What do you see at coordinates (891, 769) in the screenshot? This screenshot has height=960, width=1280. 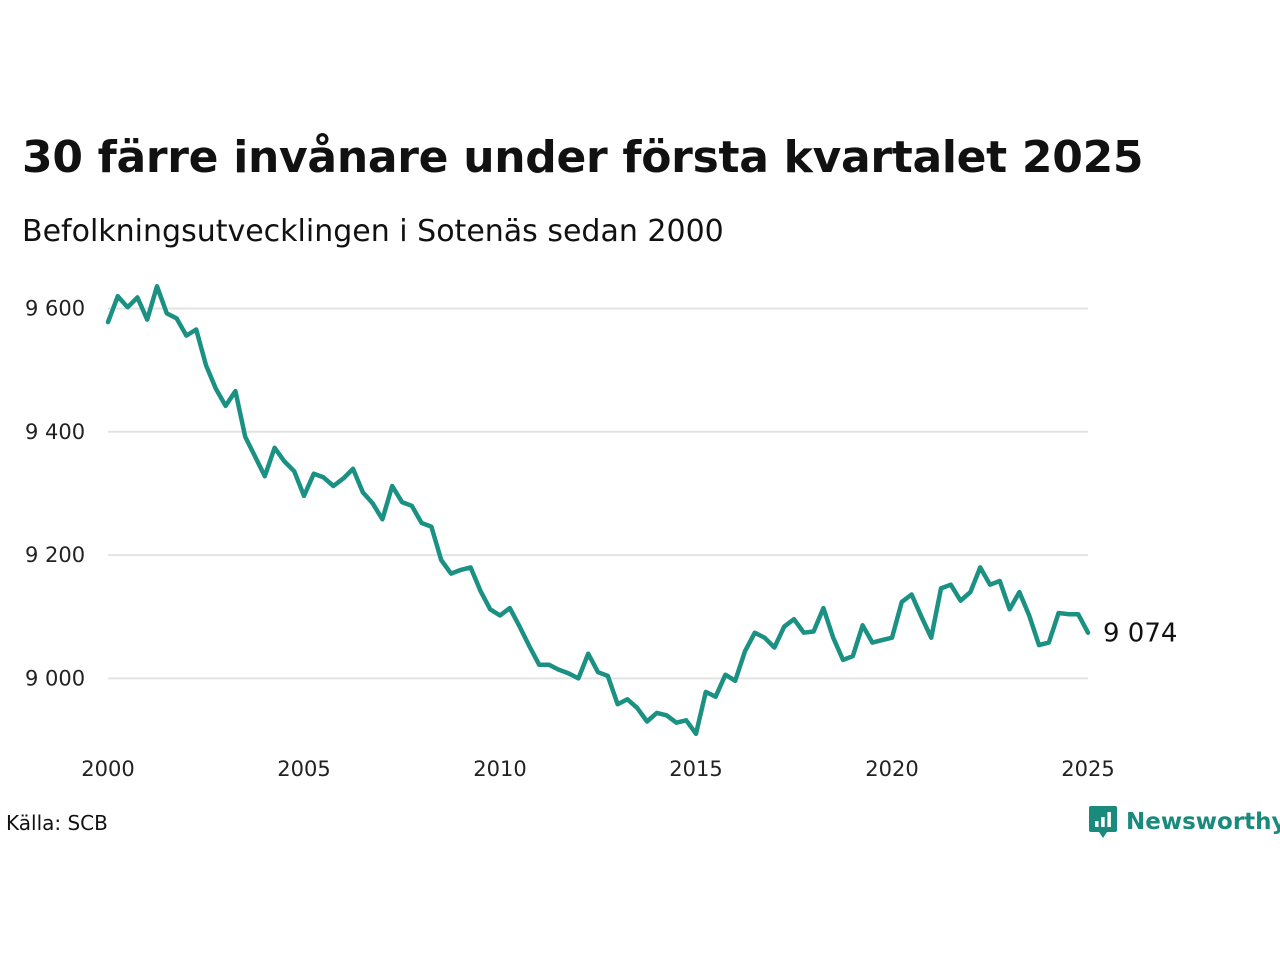 I see `x-tick-label: 2020` at bounding box center [891, 769].